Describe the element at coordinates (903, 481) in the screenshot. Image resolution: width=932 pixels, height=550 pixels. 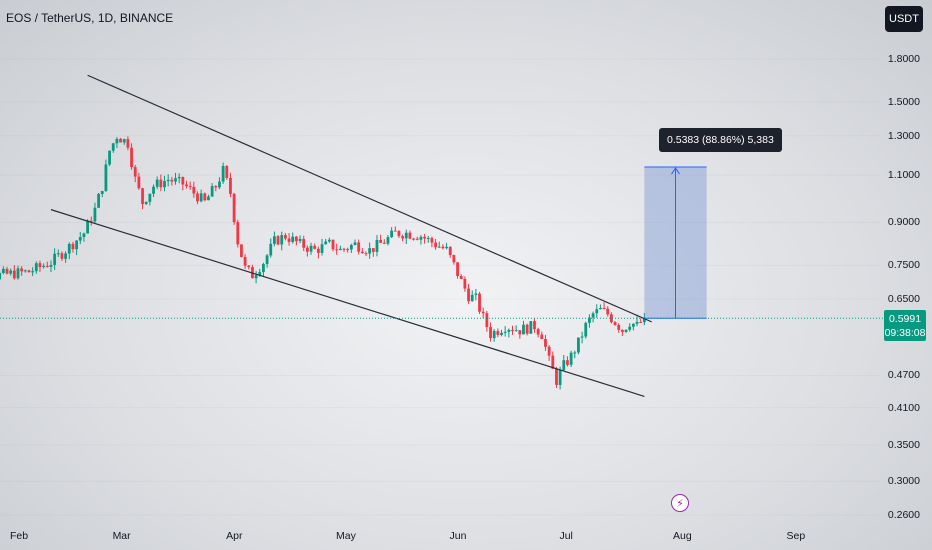
I see `price-tick-label: 0.3000` at that location.